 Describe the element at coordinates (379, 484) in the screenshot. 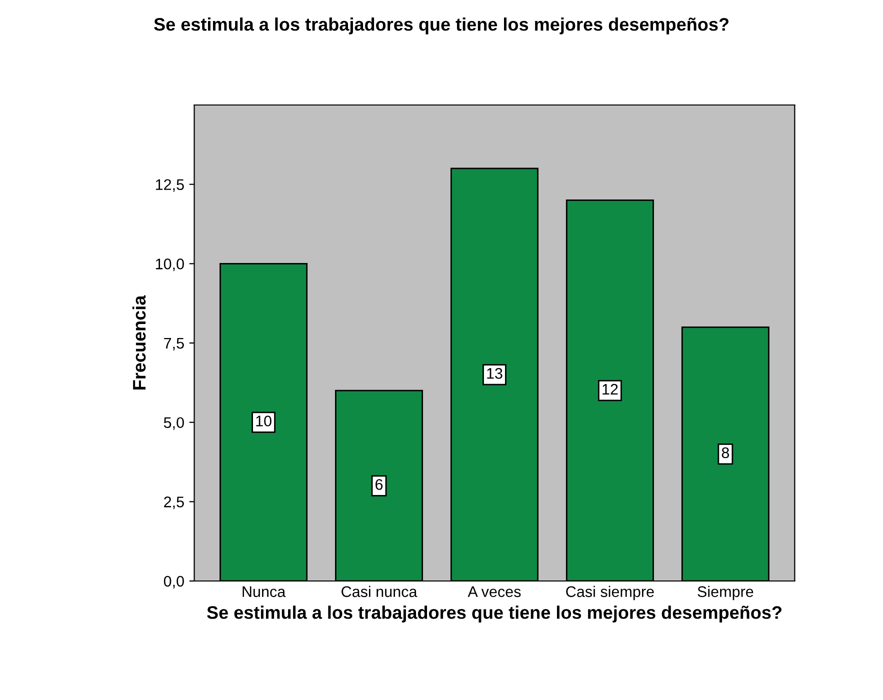

I see `data-label: 6` at that location.